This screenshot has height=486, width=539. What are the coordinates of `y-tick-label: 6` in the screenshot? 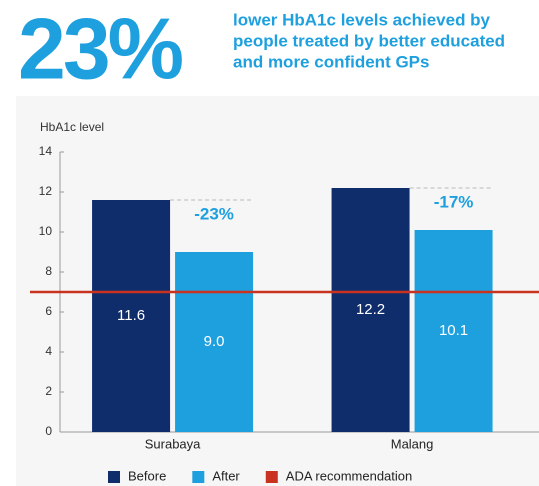 It's located at (48, 311).